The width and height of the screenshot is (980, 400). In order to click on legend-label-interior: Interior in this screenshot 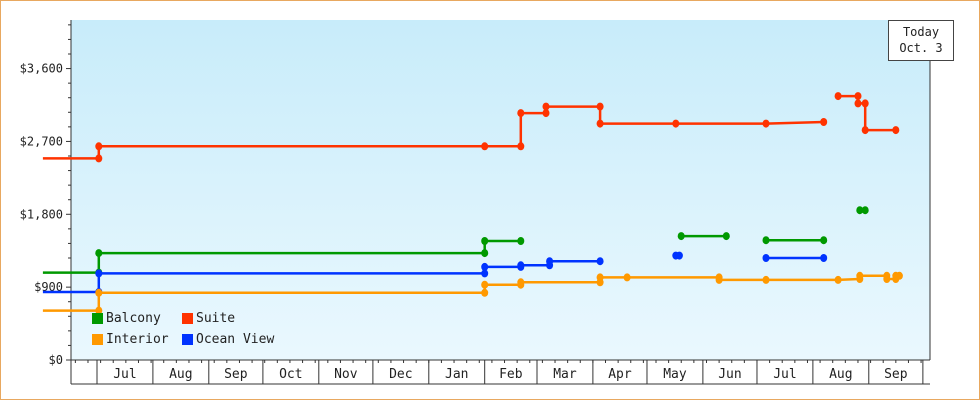, I will do `click(137, 339)`.